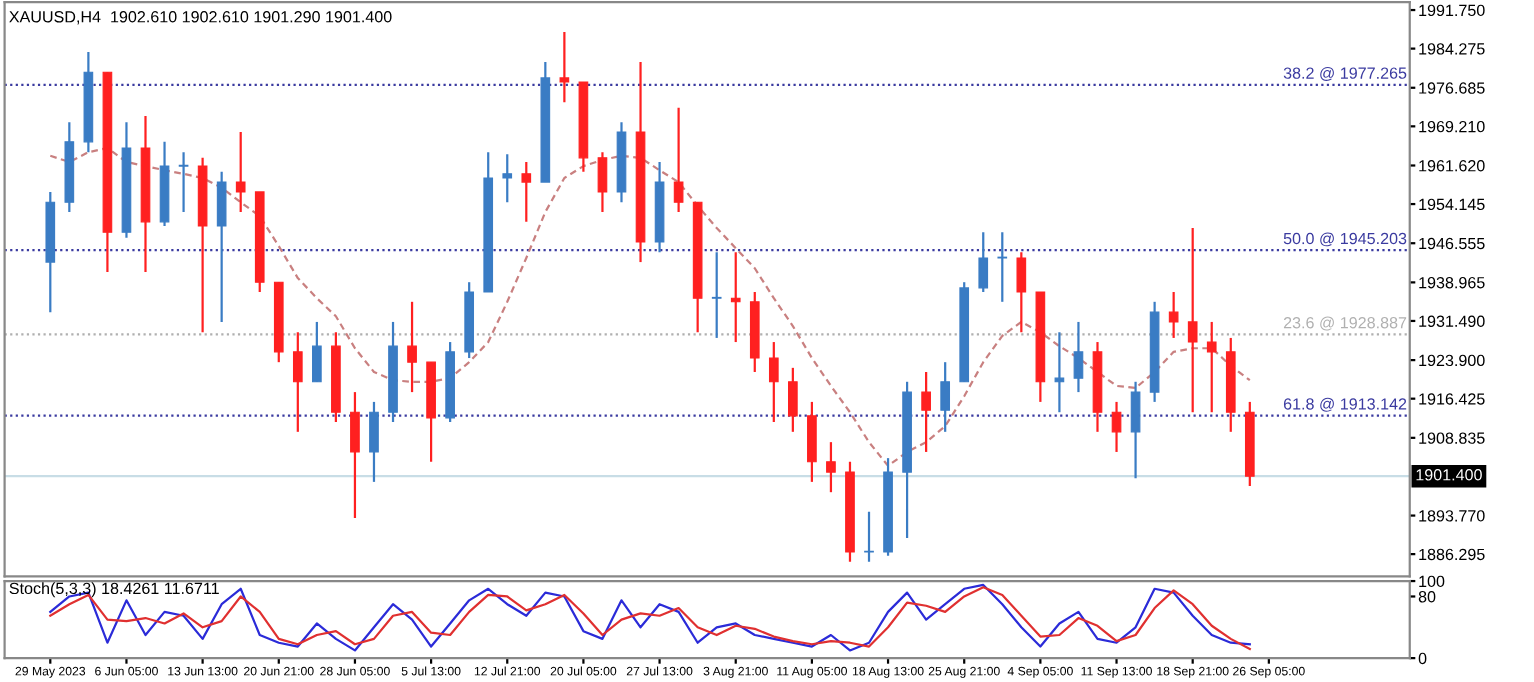  What do you see at coordinates (1452, 126) in the screenshot?
I see `y-tick-label: 1969.210` at bounding box center [1452, 126].